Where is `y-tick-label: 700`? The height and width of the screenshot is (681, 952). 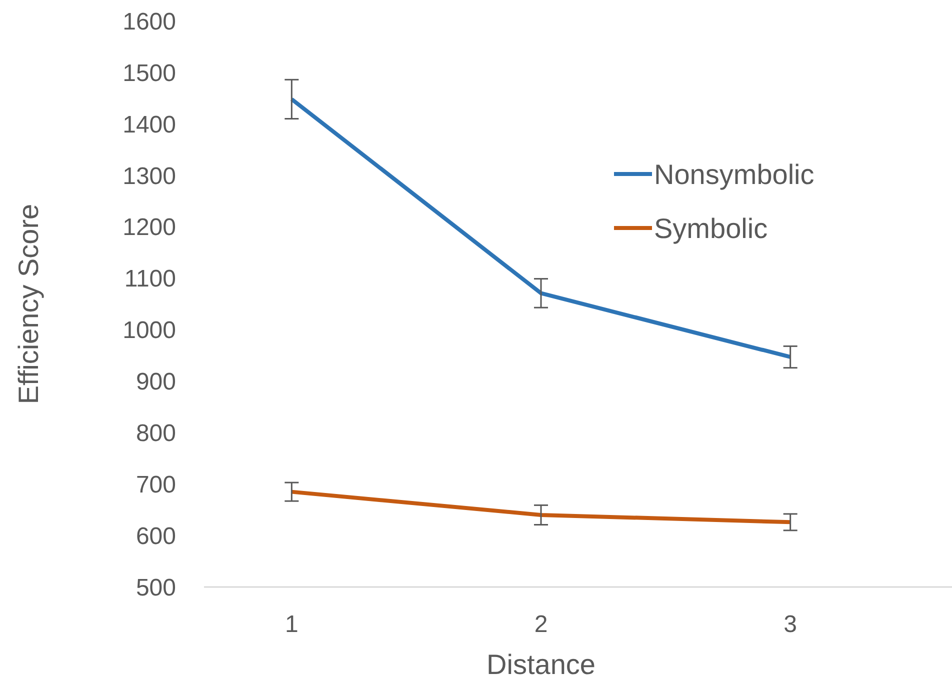
y-tick-label: 700 is located at coordinates (156, 484).